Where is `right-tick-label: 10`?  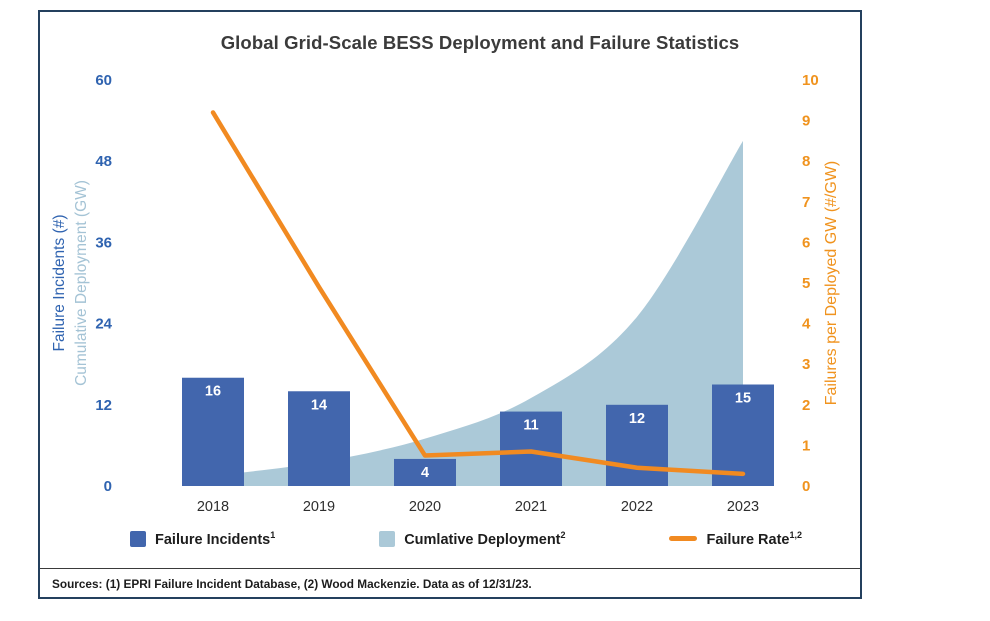
right-tick-label: 10 is located at coordinates (810, 80).